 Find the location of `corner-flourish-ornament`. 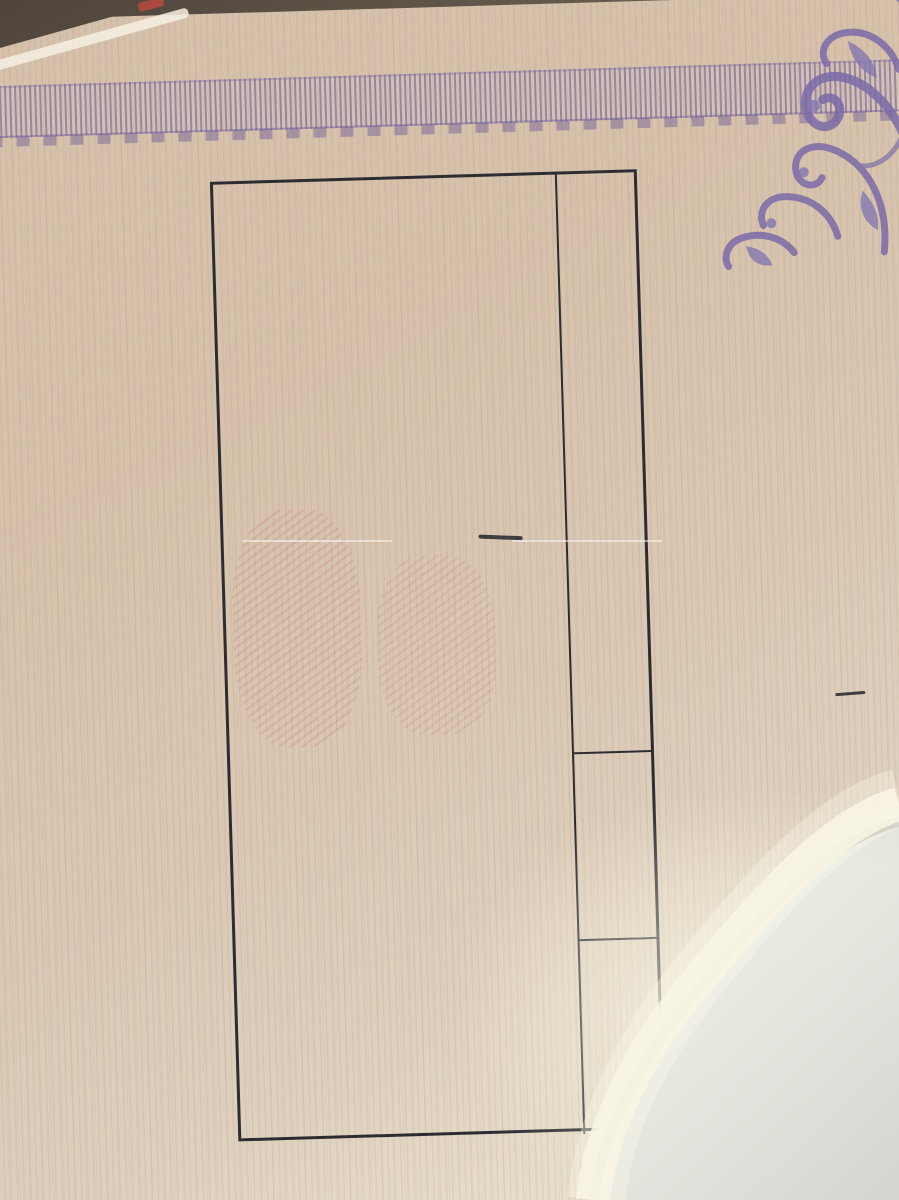

corner-flourish-ornament is located at coordinates (810, 135).